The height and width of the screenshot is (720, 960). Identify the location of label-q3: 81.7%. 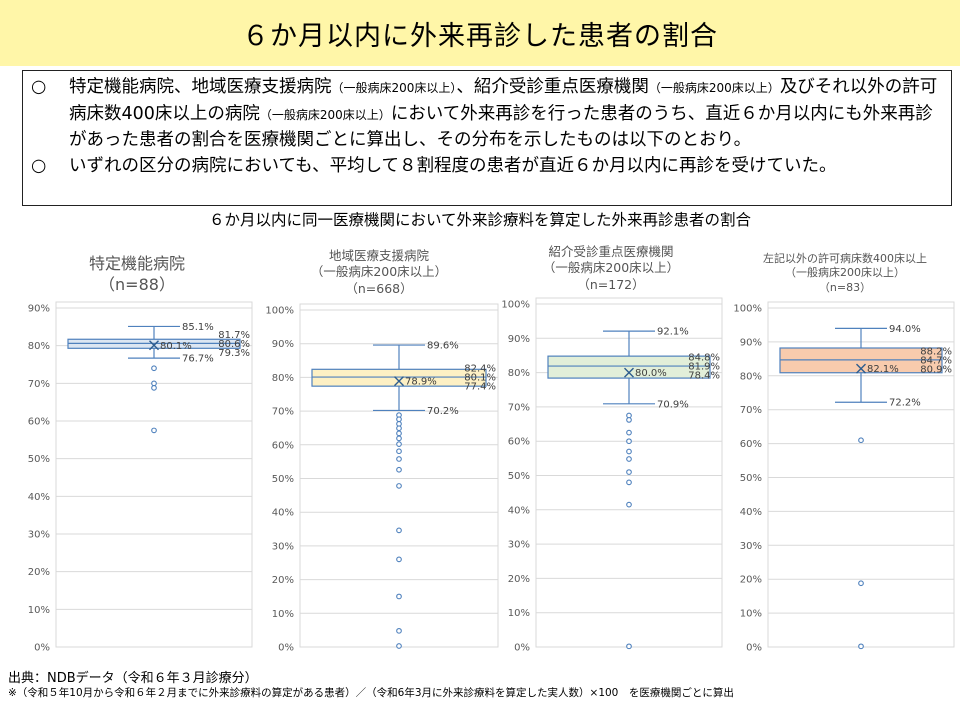
(234, 335).